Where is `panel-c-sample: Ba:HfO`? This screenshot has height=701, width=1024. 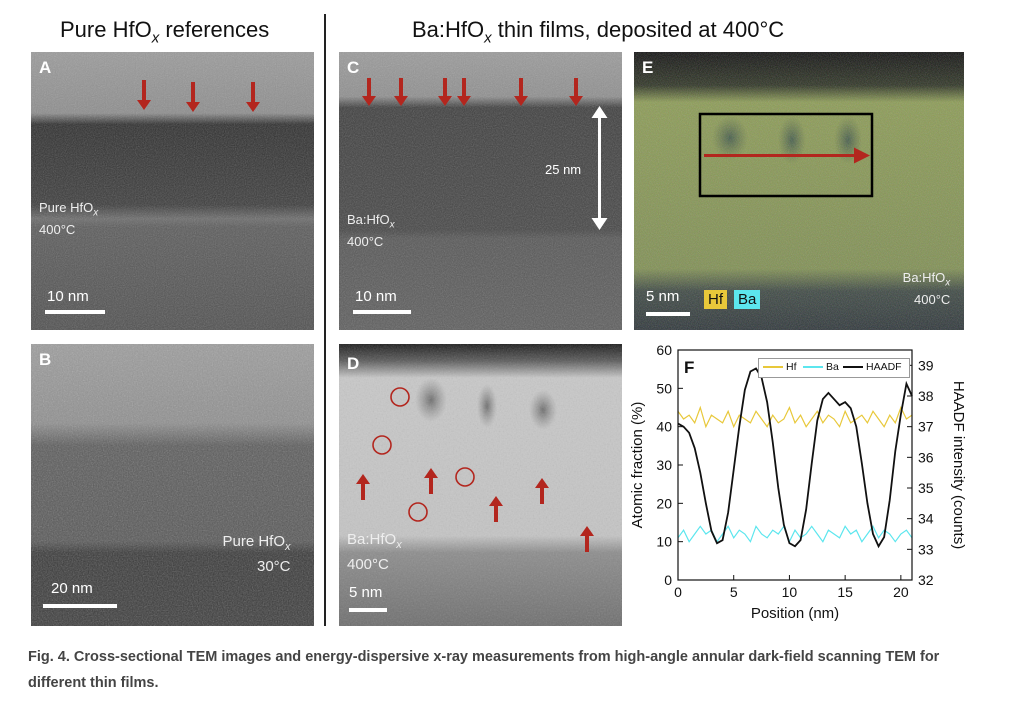 panel-c-sample: Ba:HfO is located at coordinates (368, 219).